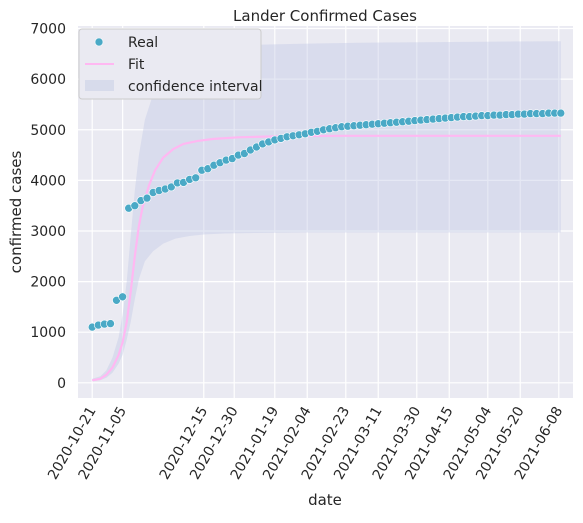 The image size is (583, 523). Describe the element at coordinates (99, 85) in the screenshot. I see `legend-ci-swatch` at that location.